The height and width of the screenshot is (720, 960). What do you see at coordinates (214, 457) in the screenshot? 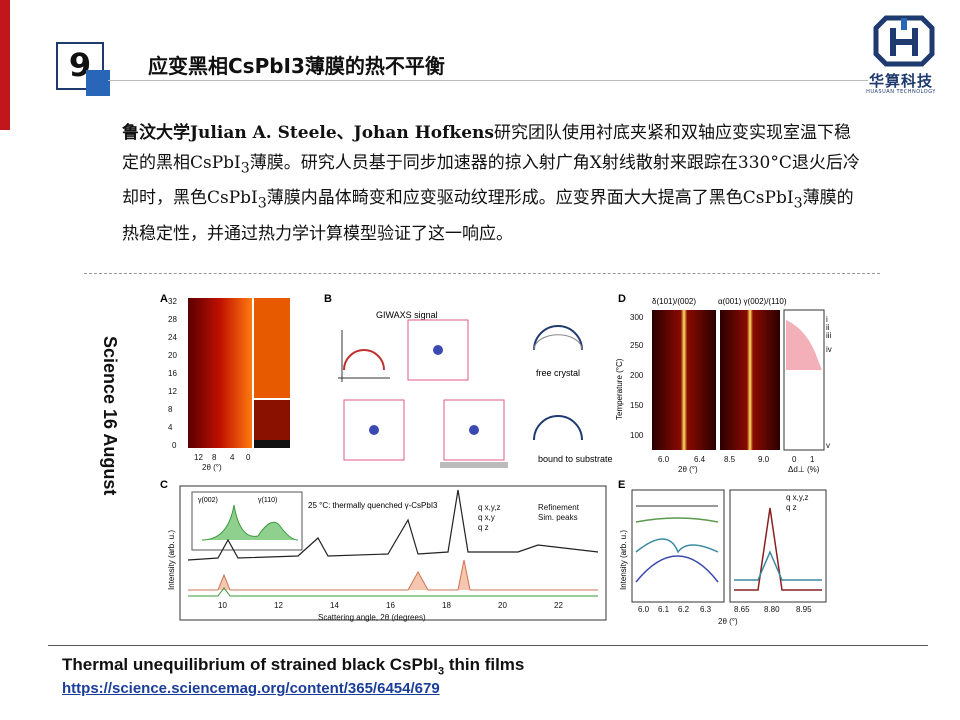
I see `a-xtick: 8` at bounding box center [214, 457].